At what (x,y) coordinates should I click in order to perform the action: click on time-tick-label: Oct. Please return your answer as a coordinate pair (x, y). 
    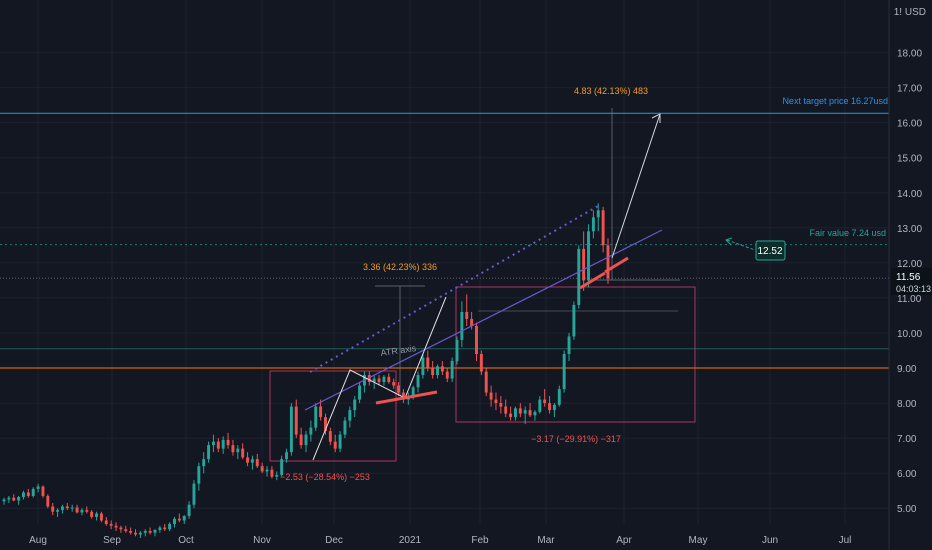
    Looking at the image, I should click on (186, 540).